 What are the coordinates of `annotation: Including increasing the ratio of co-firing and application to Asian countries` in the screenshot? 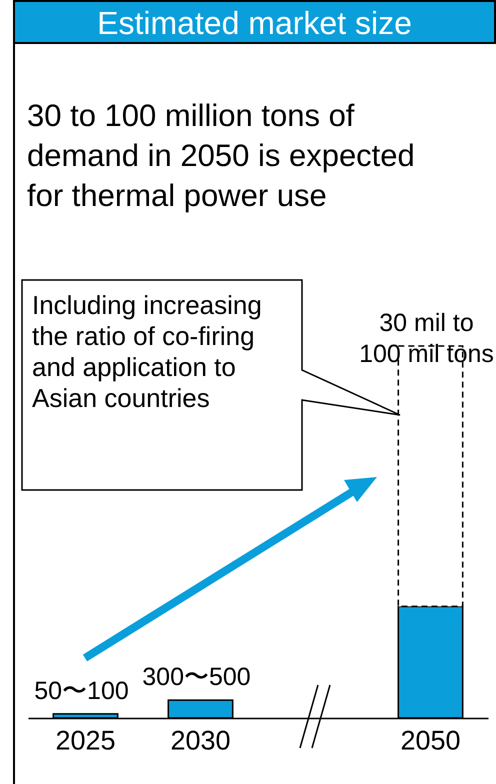 It's located at (147, 352).